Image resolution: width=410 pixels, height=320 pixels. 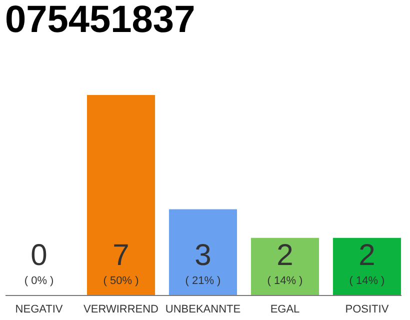 What do you see at coordinates (39, 281) in the screenshot?
I see `annotation: ( 0% )` at bounding box center [39, 281].